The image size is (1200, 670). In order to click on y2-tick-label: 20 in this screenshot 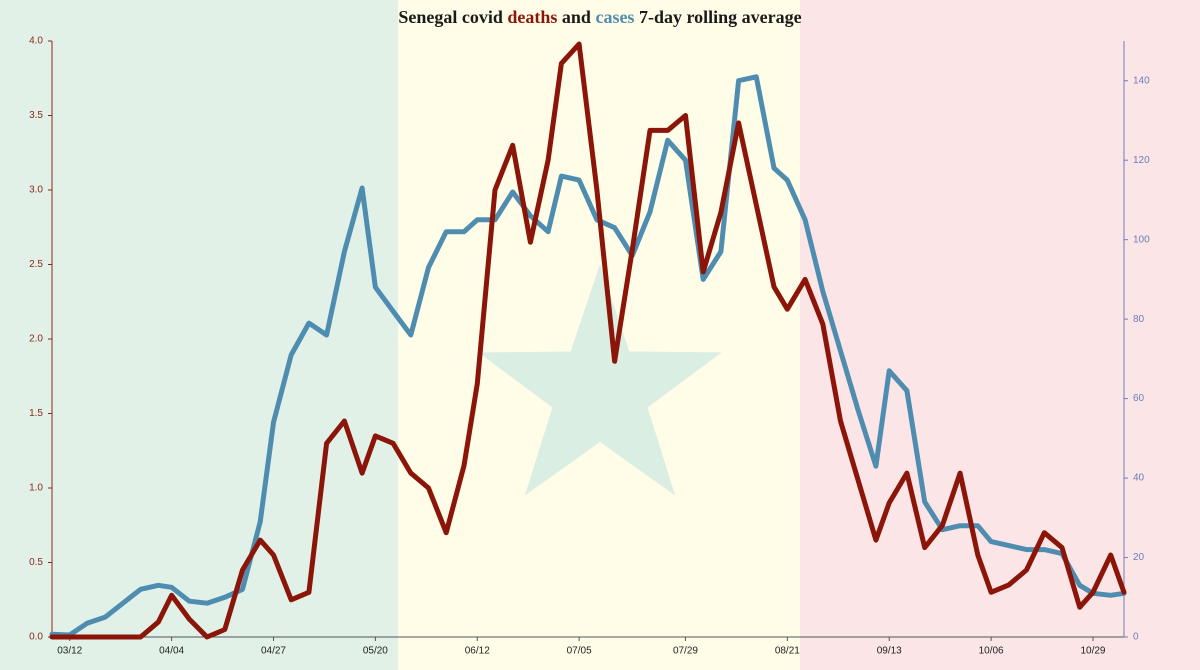, I will do `click(1139, 557)`.